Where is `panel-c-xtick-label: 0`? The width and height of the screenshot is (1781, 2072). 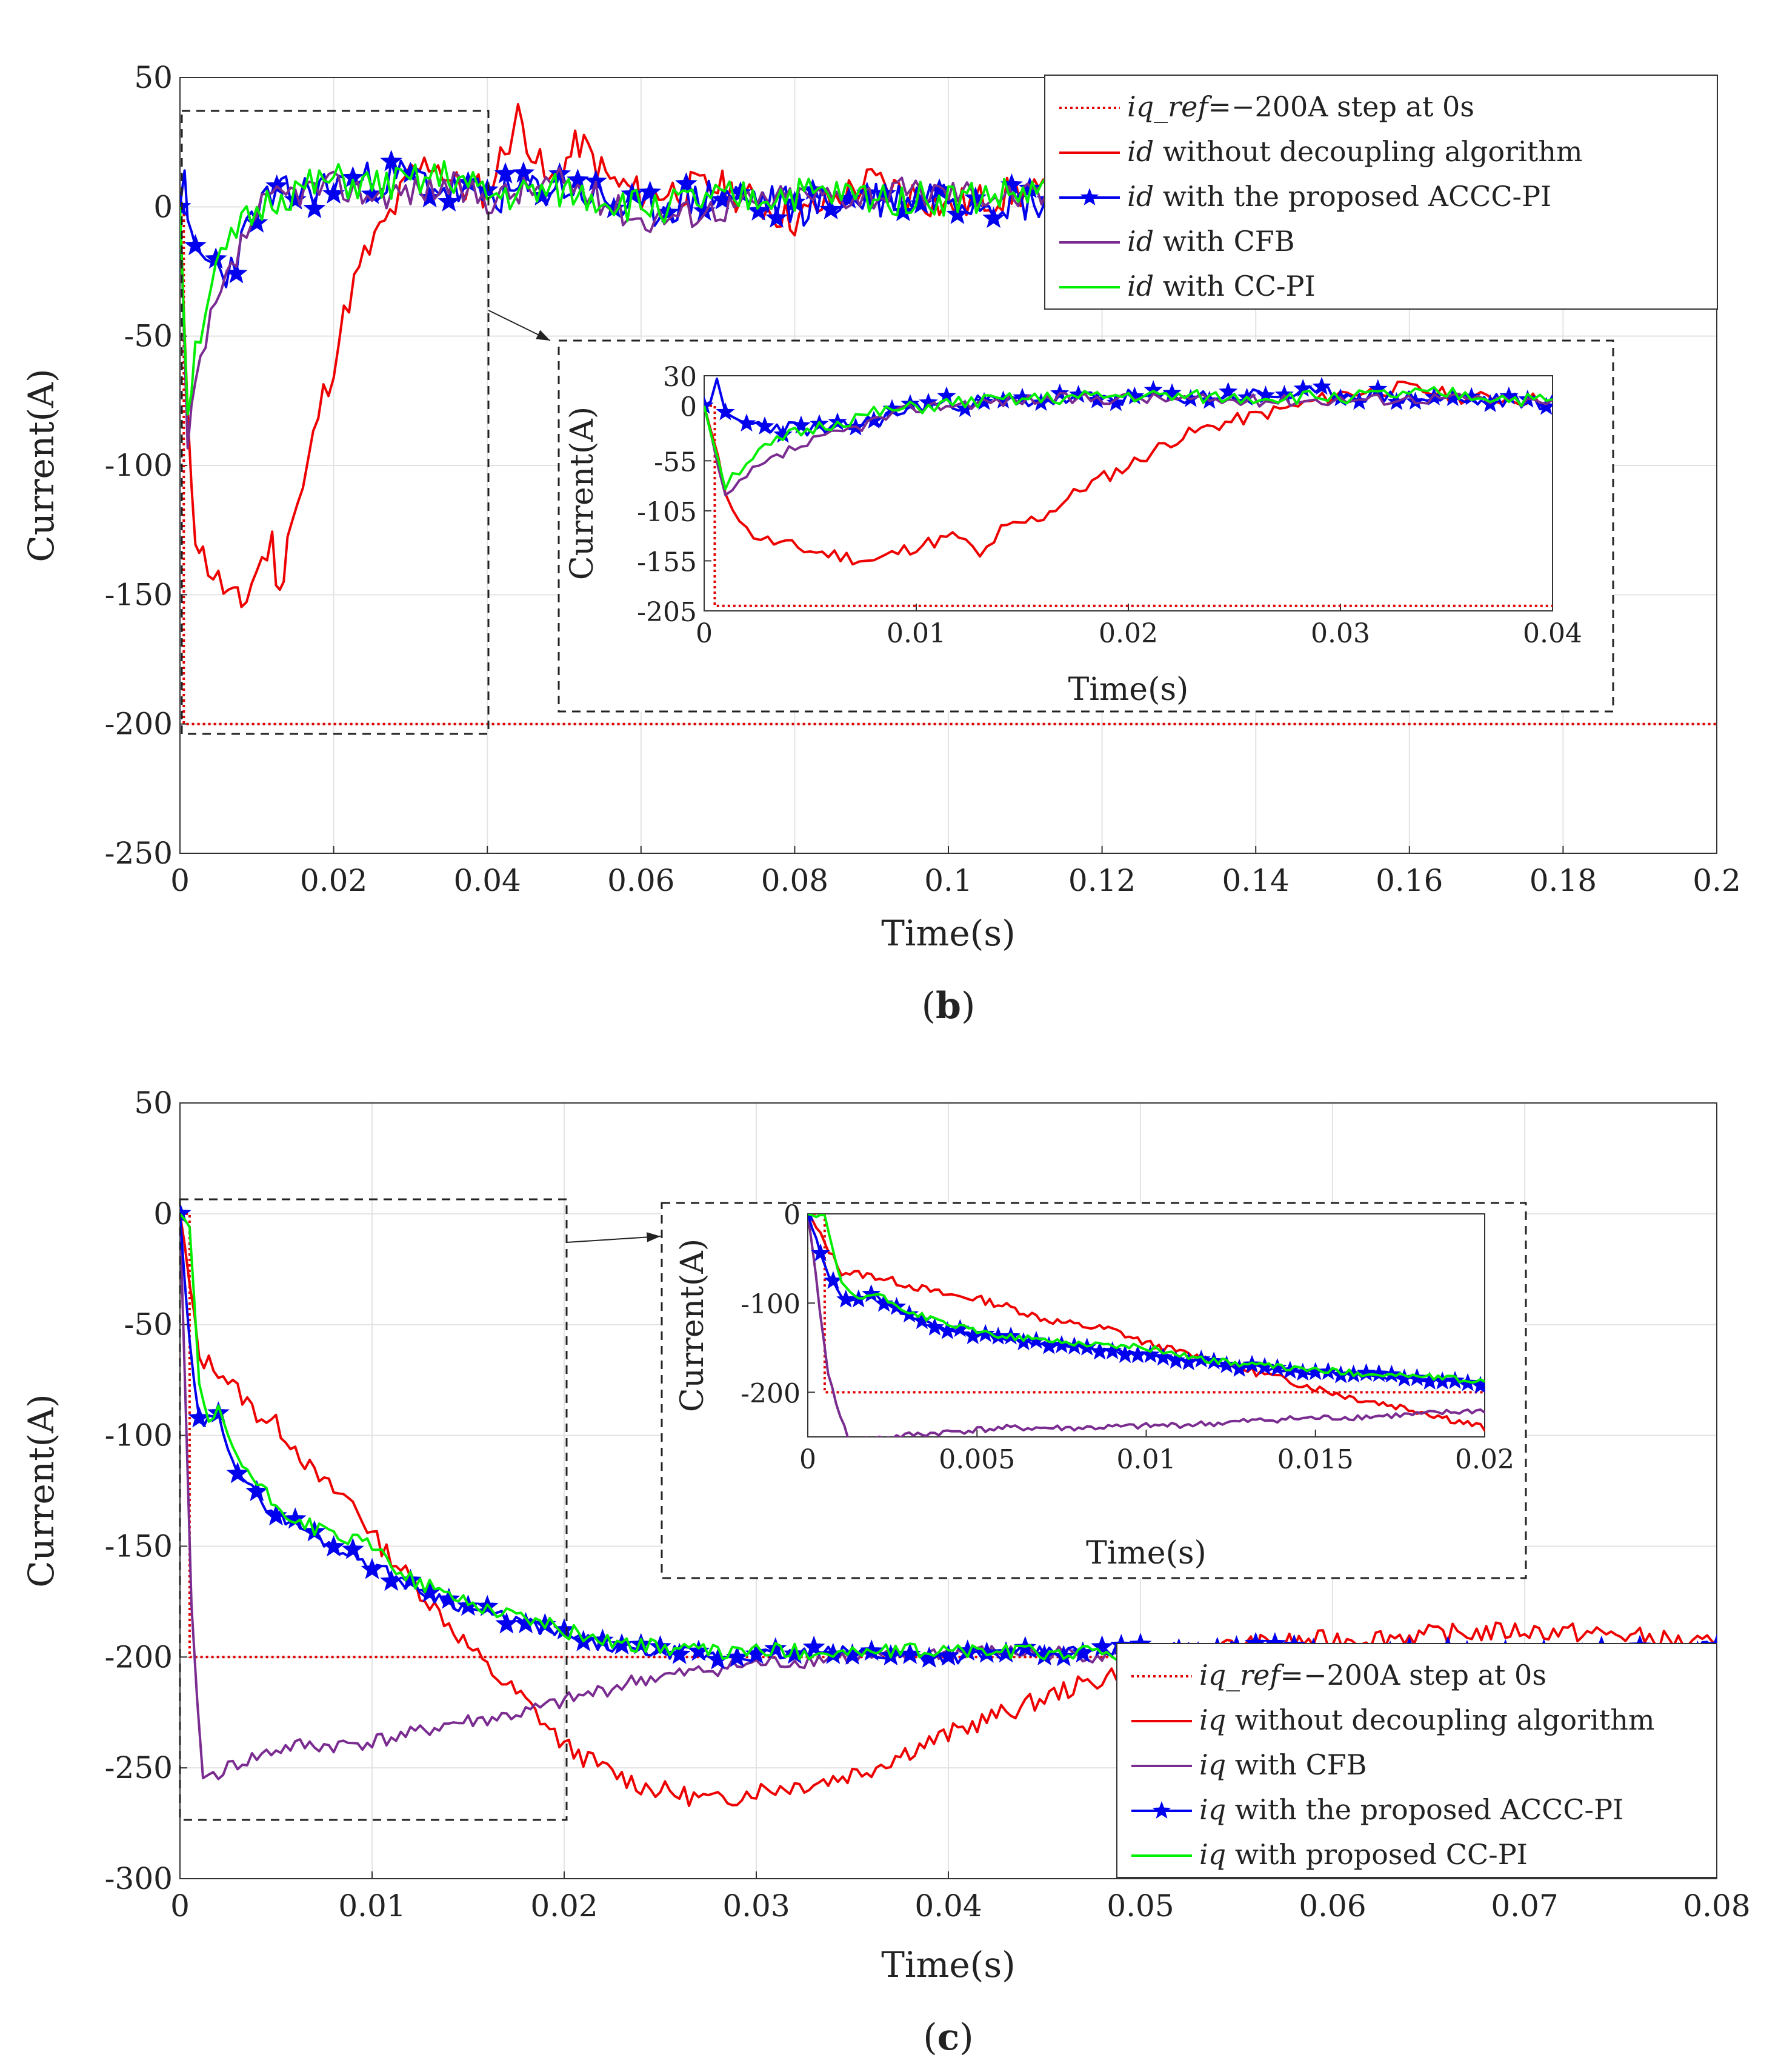
panel-c-xtick-label: 0 is located at coordinates (180, 1906).